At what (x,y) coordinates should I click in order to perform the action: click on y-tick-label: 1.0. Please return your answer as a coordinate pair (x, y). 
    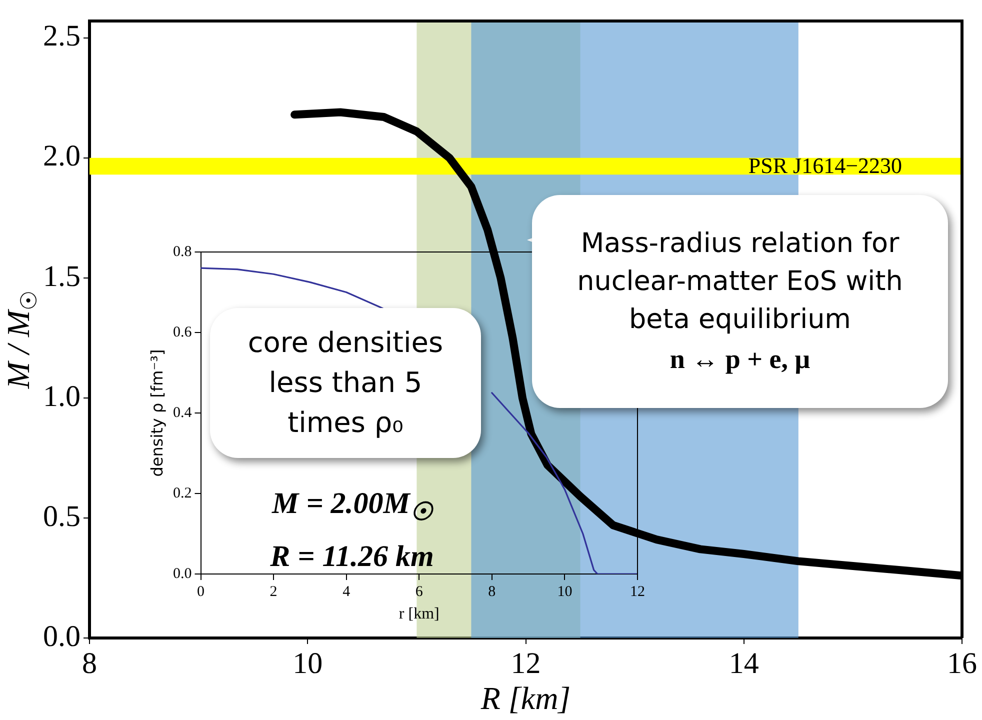
    Looking at the image, I should click on (61, 396).